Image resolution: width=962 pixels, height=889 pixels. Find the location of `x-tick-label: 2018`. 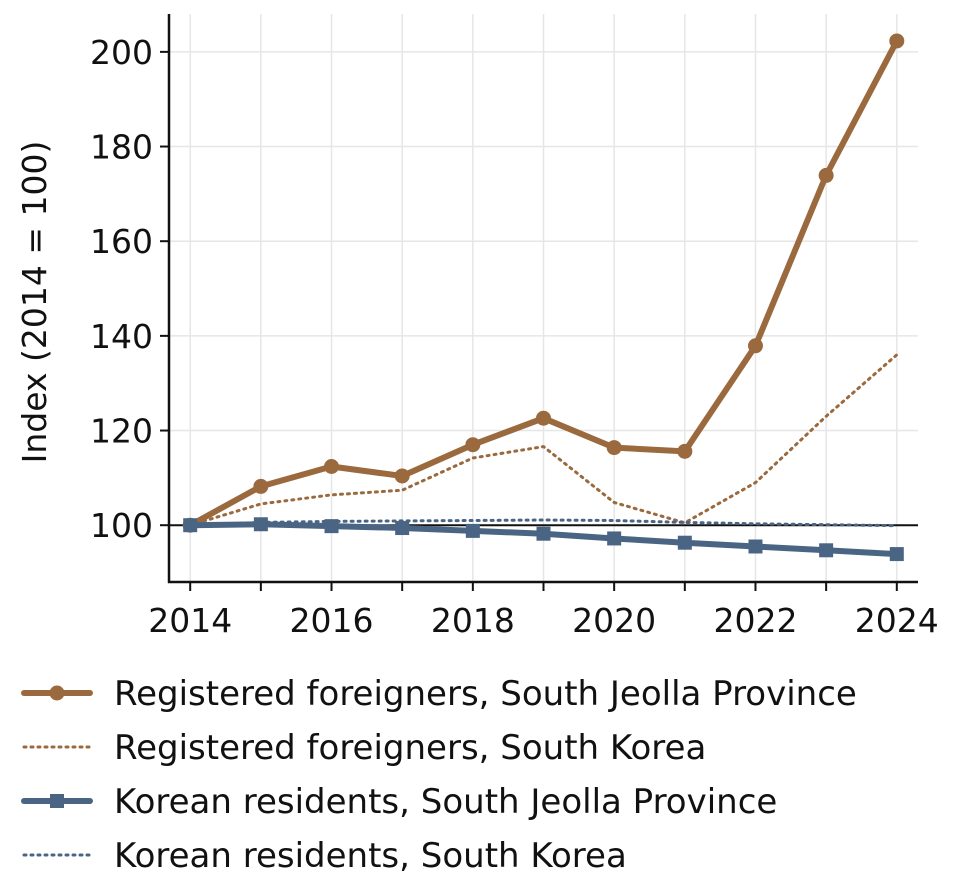

x-tick-label: 2018 is located at coordinates (473, 620).